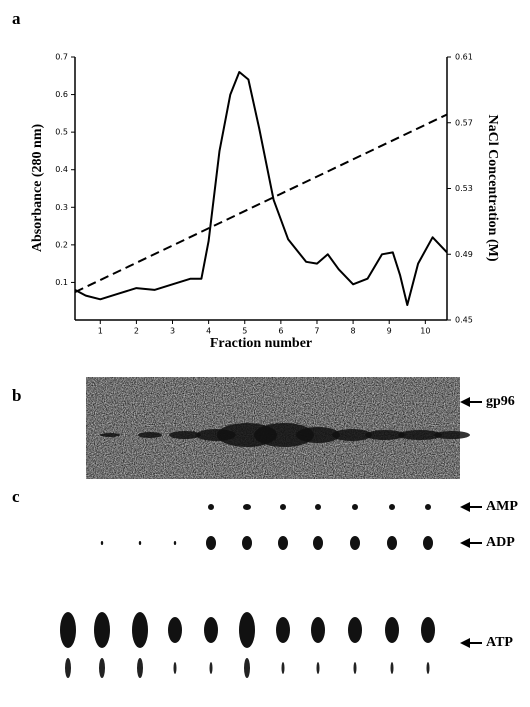 The width and height of the screenshot is (530, 707). I want to click on gel-image, so click(278, 428).